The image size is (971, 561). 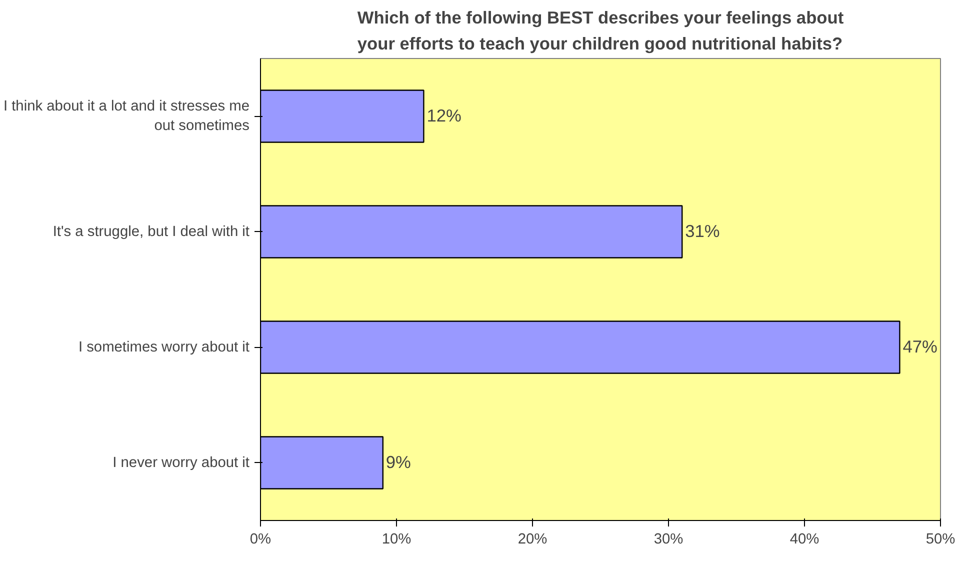 What do you see at coordinates (669, 540) in the screenshot?
I see `x-tick-label: 30%` at bounding box center [669, 540].